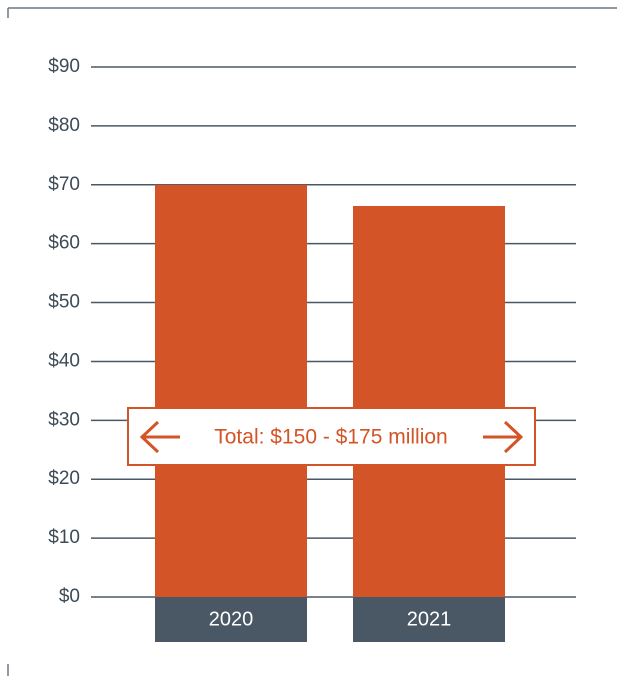 This screenshot has width=625, height=680. I want to click on y-tick-label: $60, so click(64, 243).